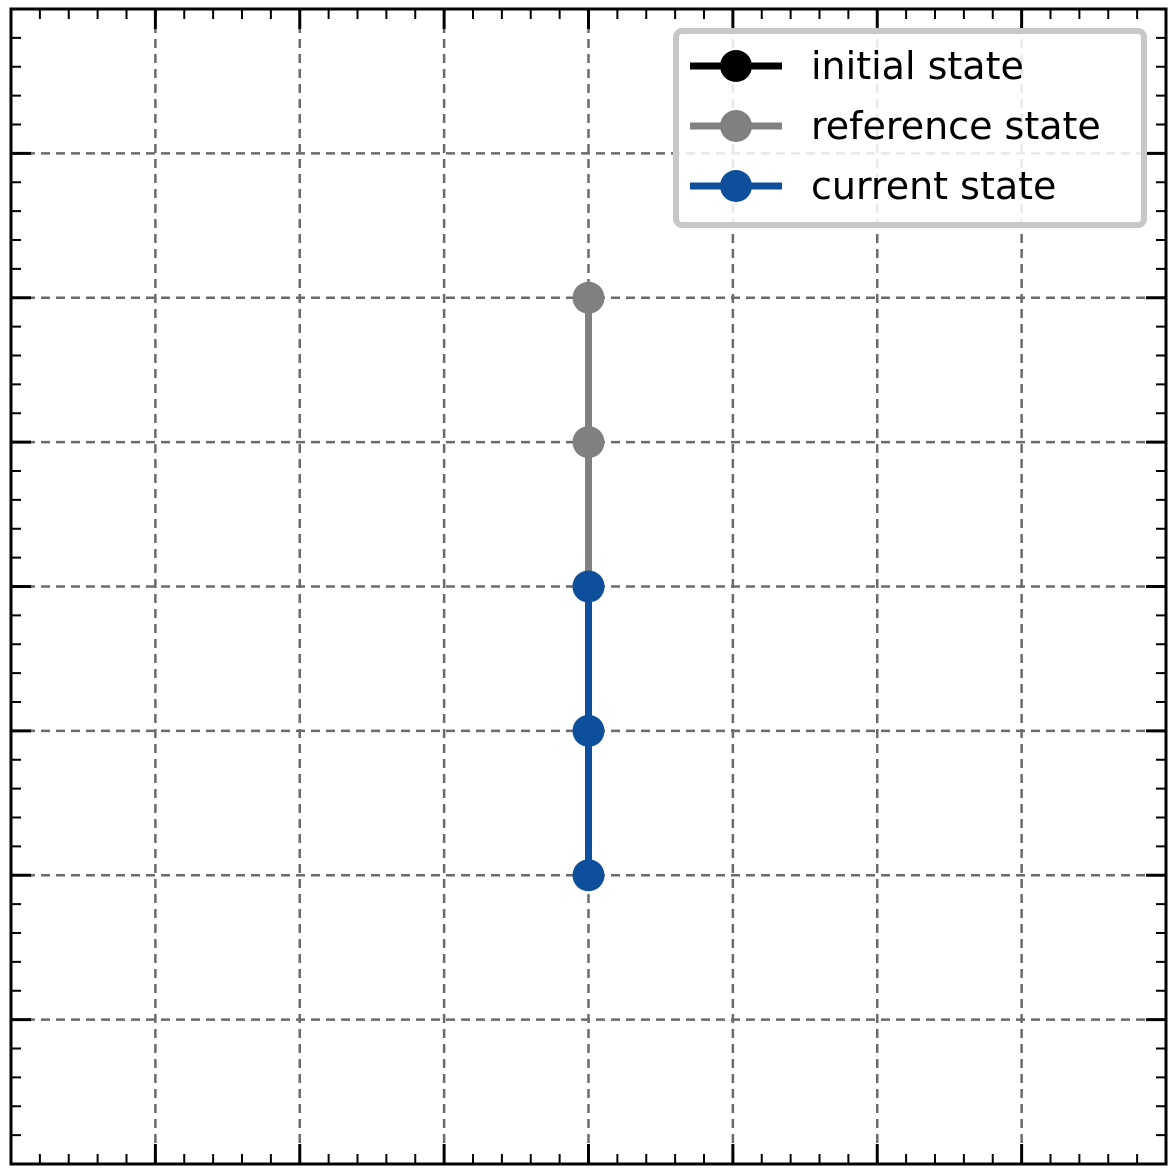  What do you see at coordinates (956, 126) in the screenshot?
I see `legend-label: reference state` at bounding box center [956, 126].